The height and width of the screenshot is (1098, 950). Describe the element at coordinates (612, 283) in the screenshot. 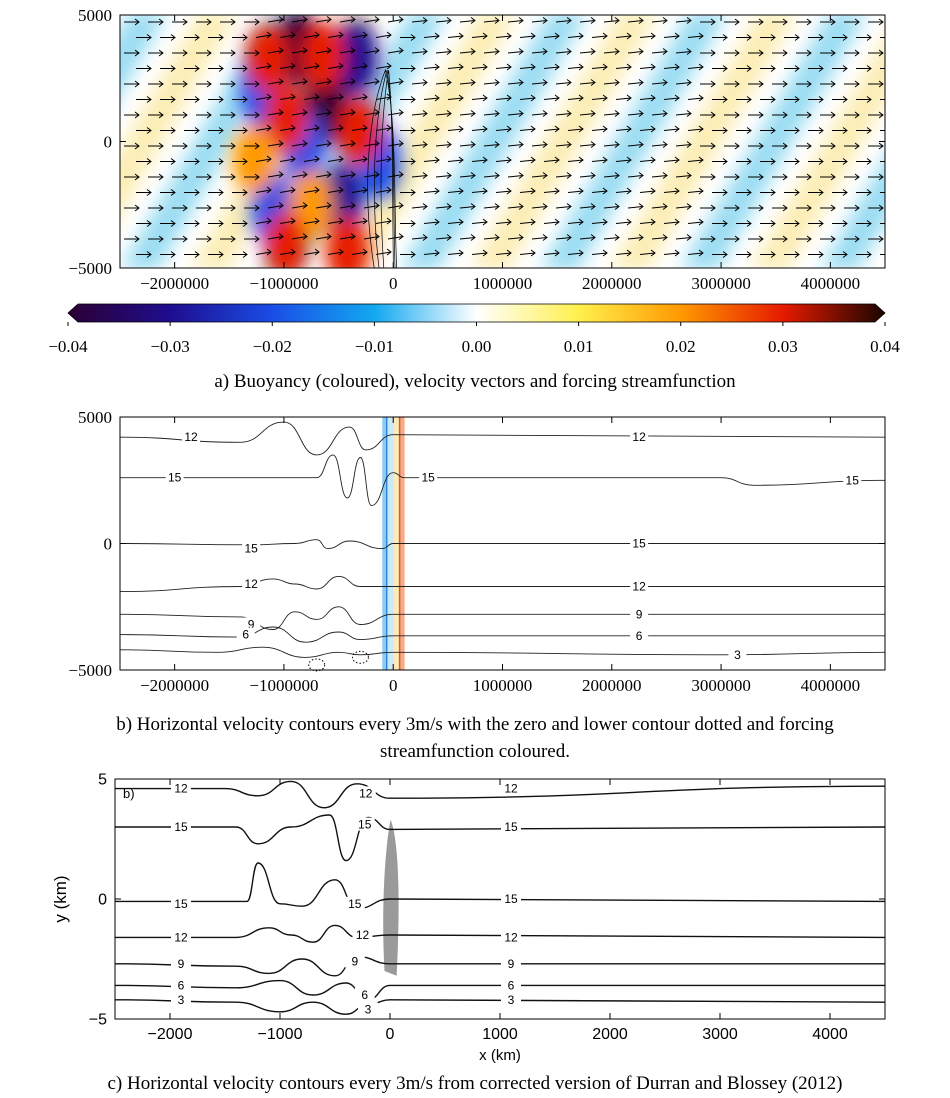

I see `x-tick-label: 2000000` at that location.